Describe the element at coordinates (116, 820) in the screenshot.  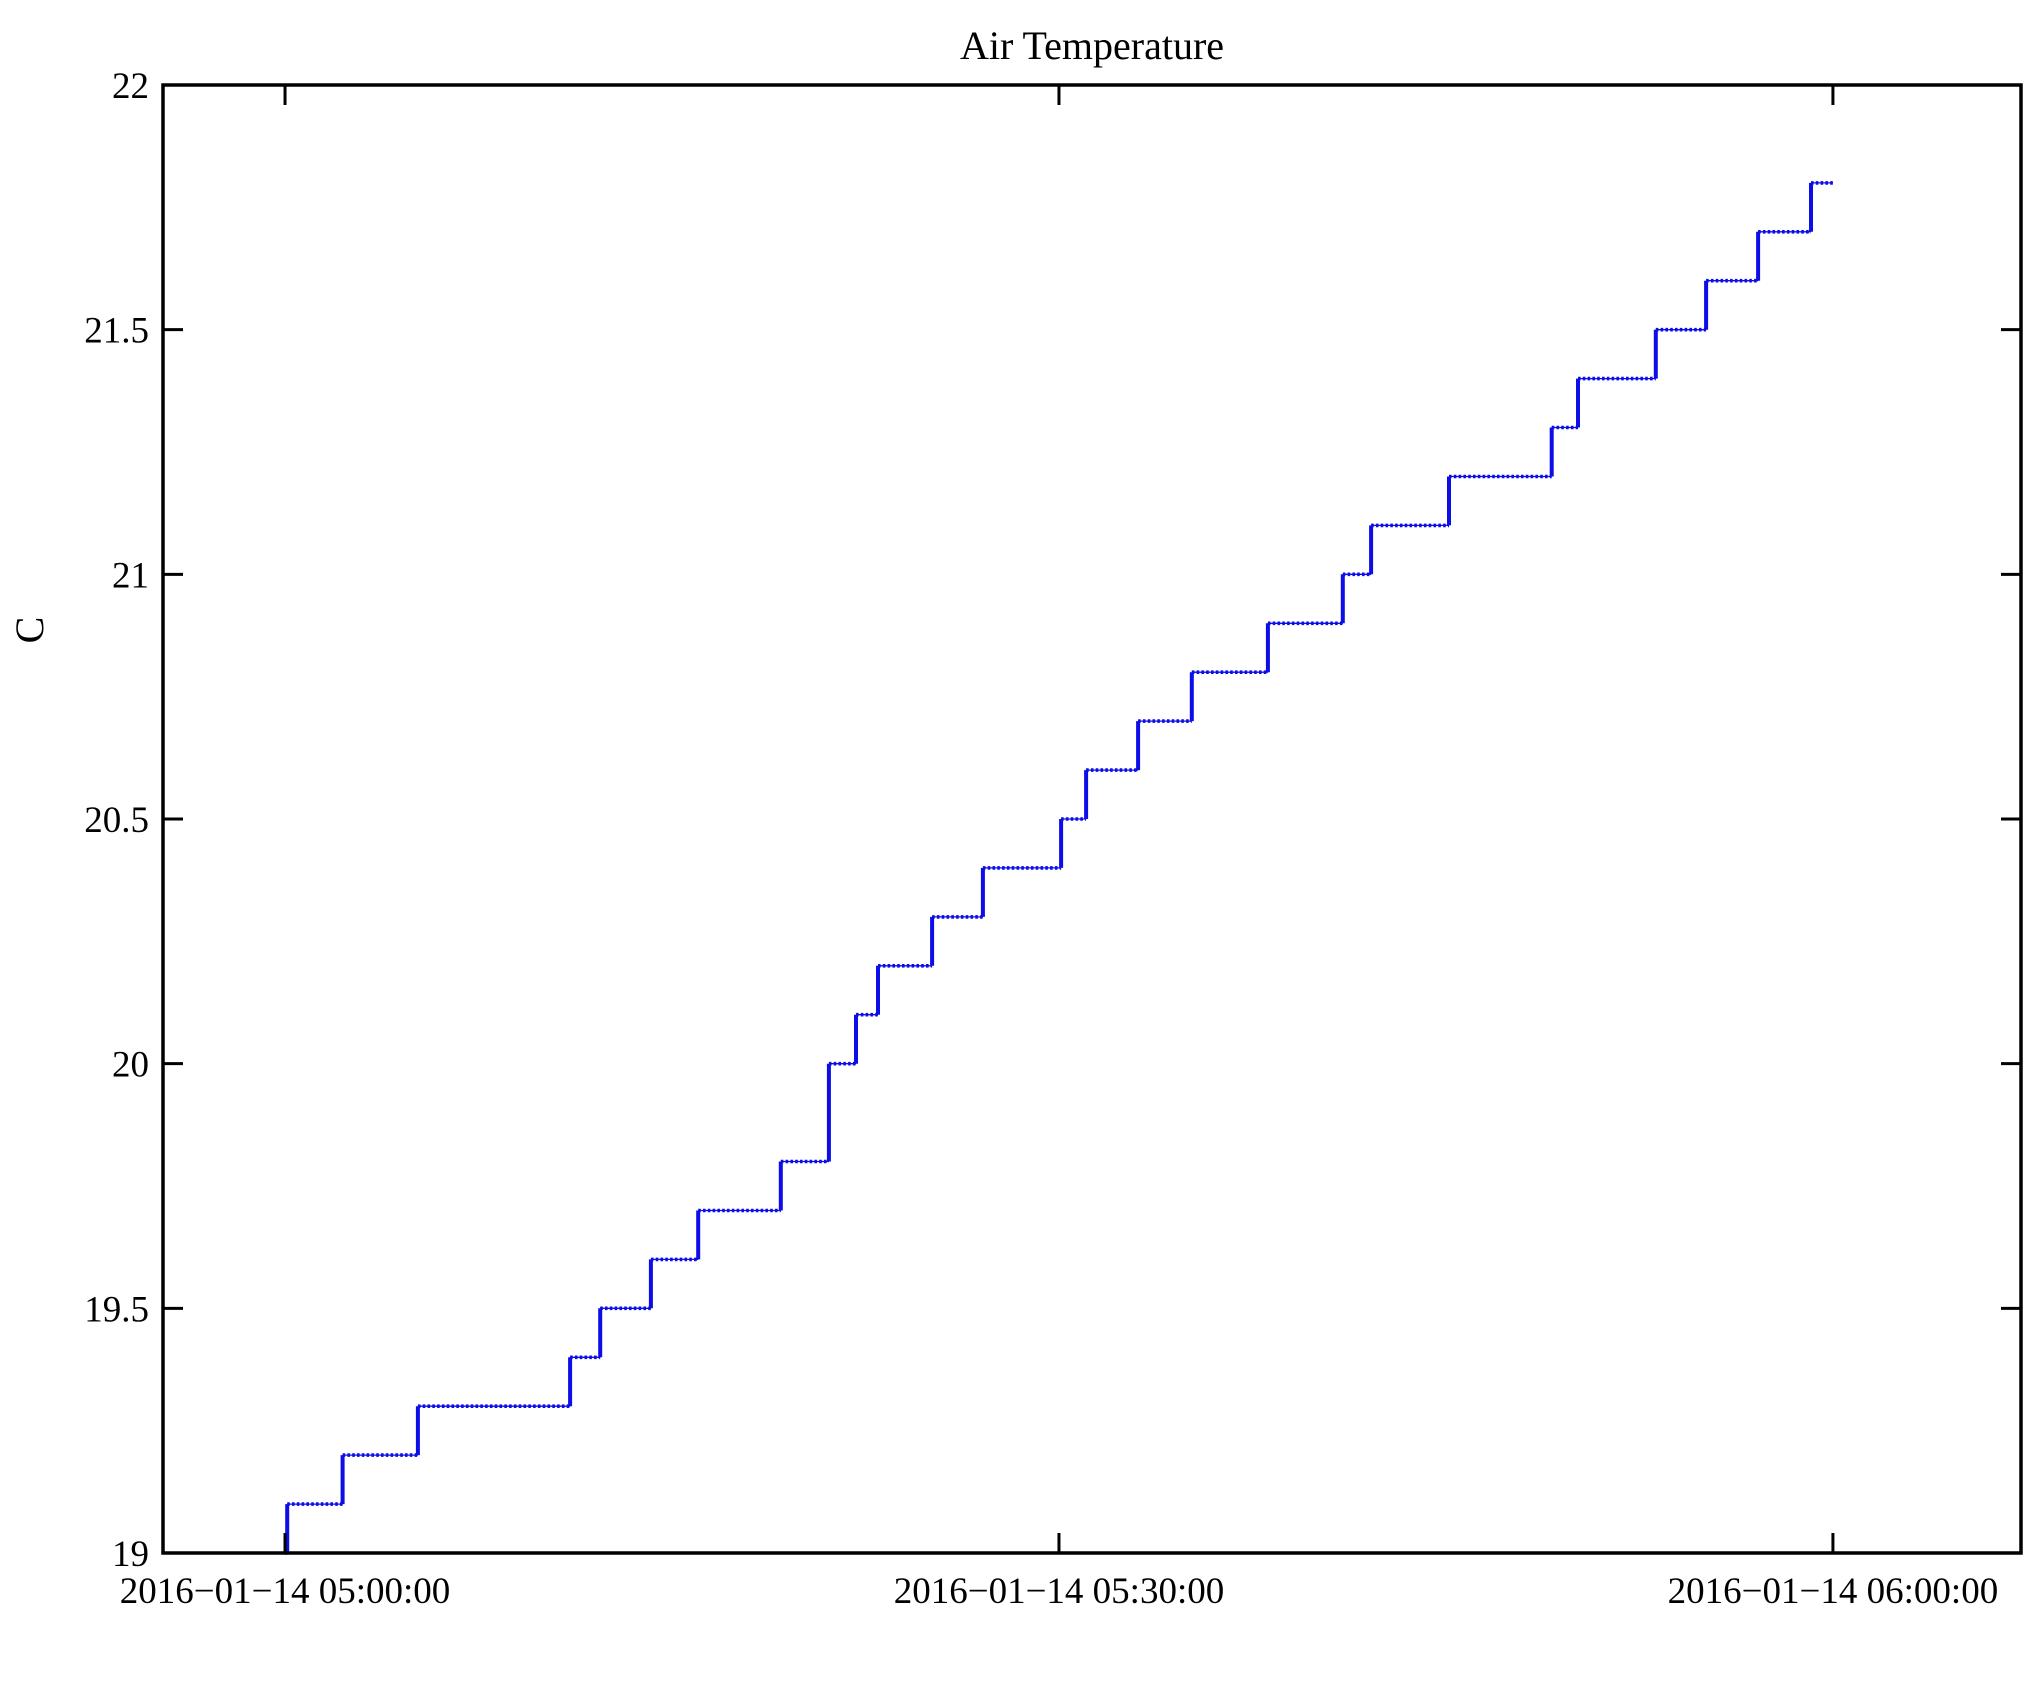
I see `y-tick-label: 20.5` at that location.